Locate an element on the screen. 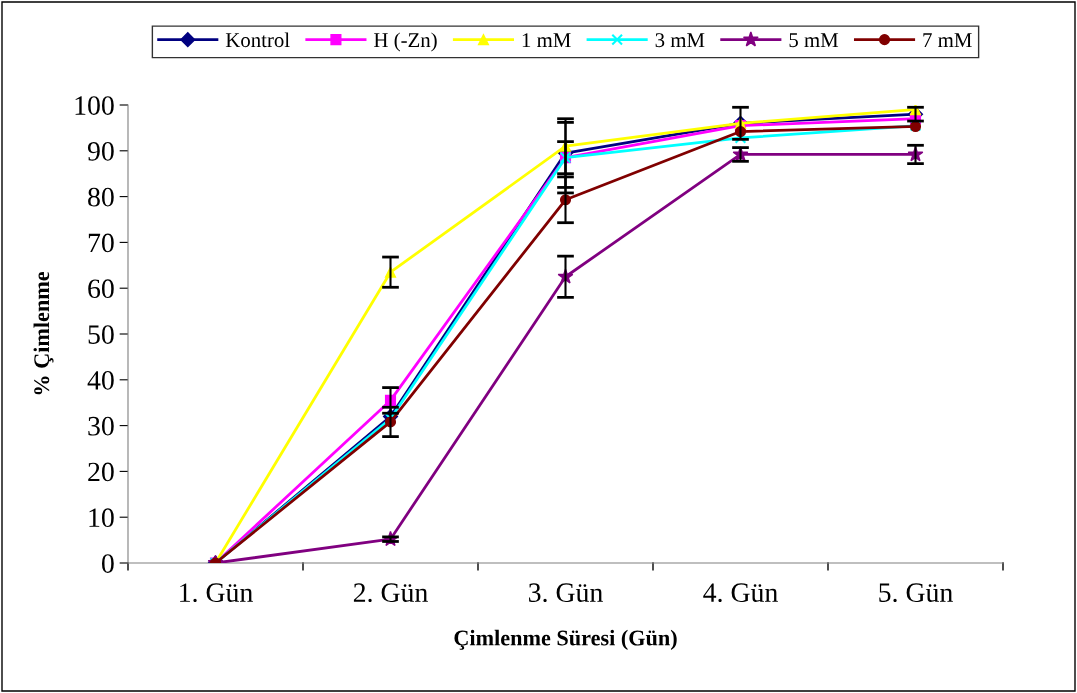 This screenshot has width=1077, height=693. y-tick-label: 100 is located at coordinates (94, 105).